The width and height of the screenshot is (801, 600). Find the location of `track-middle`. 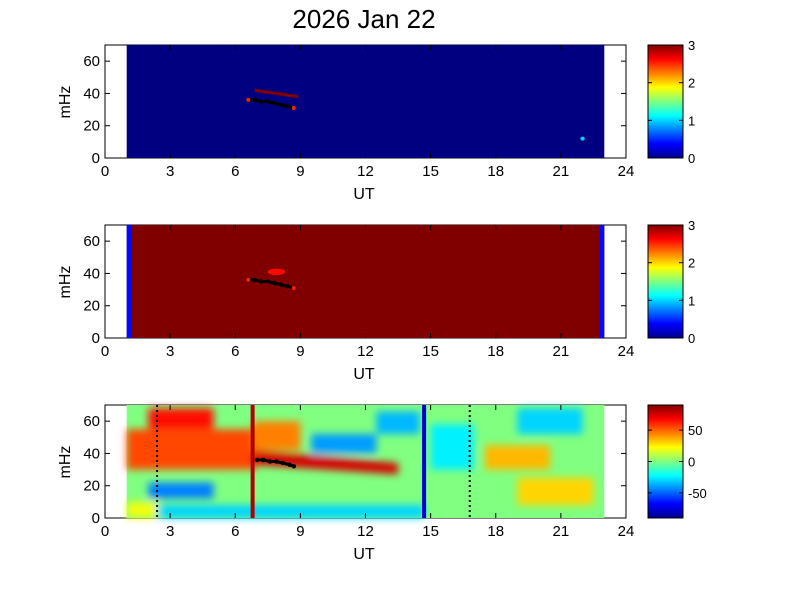

track-middle is located at coordinates (271, 284).